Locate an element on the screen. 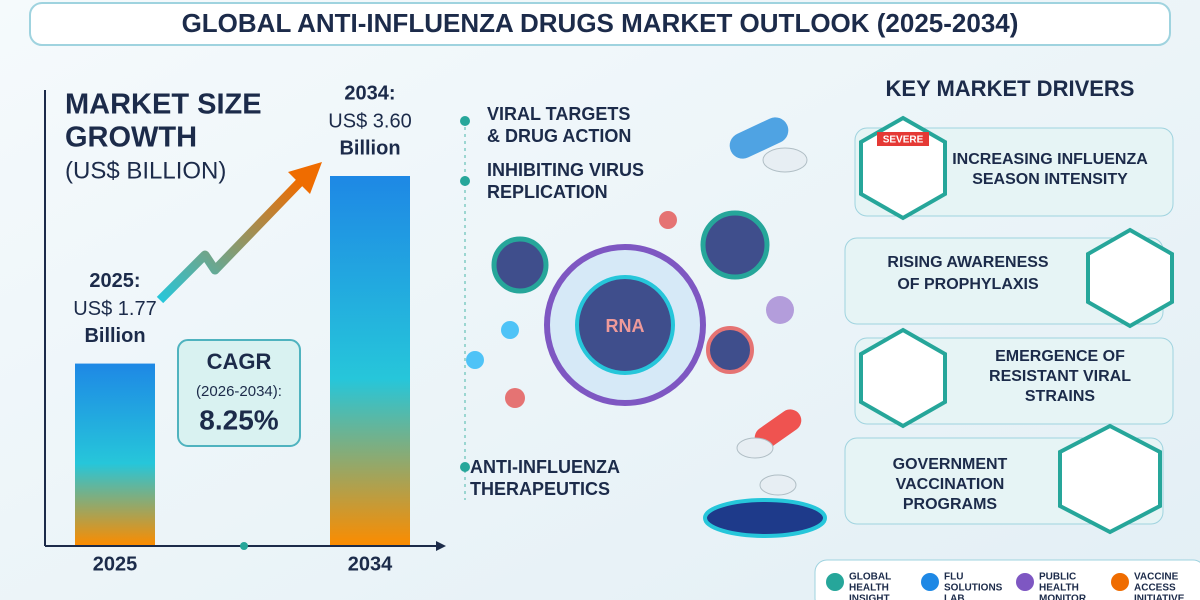  driver-text: RISING AWARENESS is located at coordinates (968, 262).